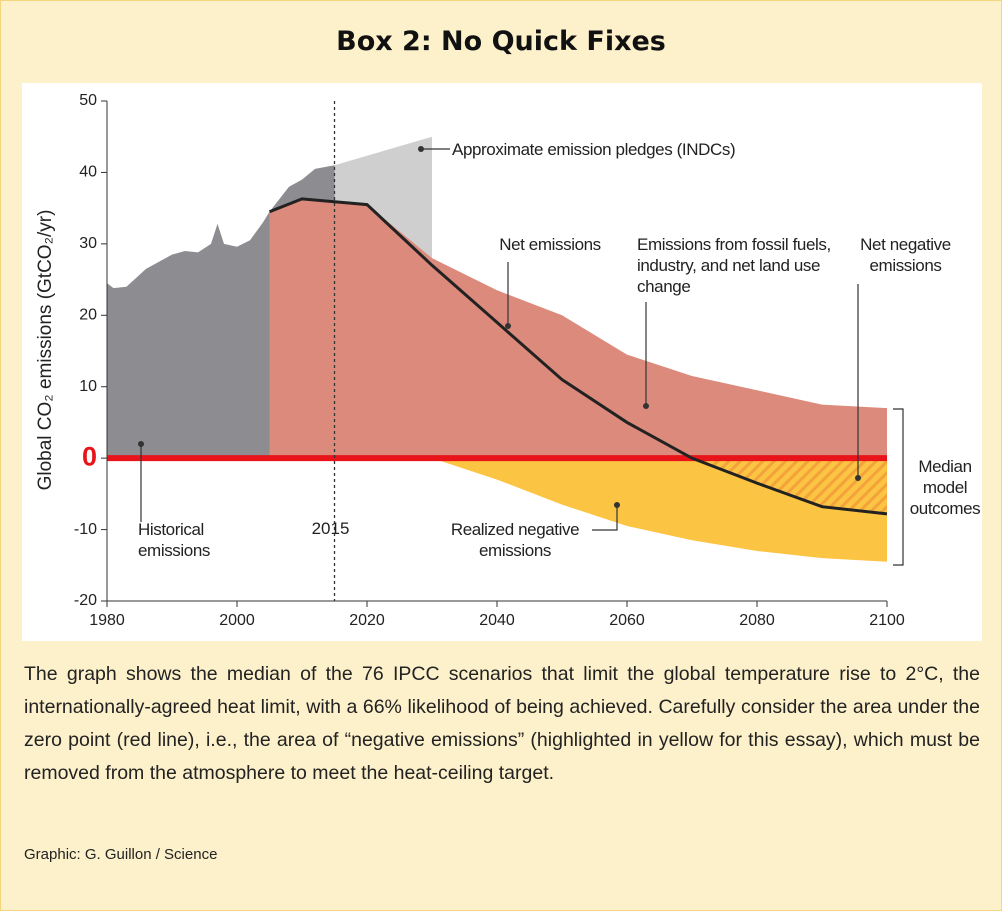  I want to click on reference-label: 2015, so click(331, 528).